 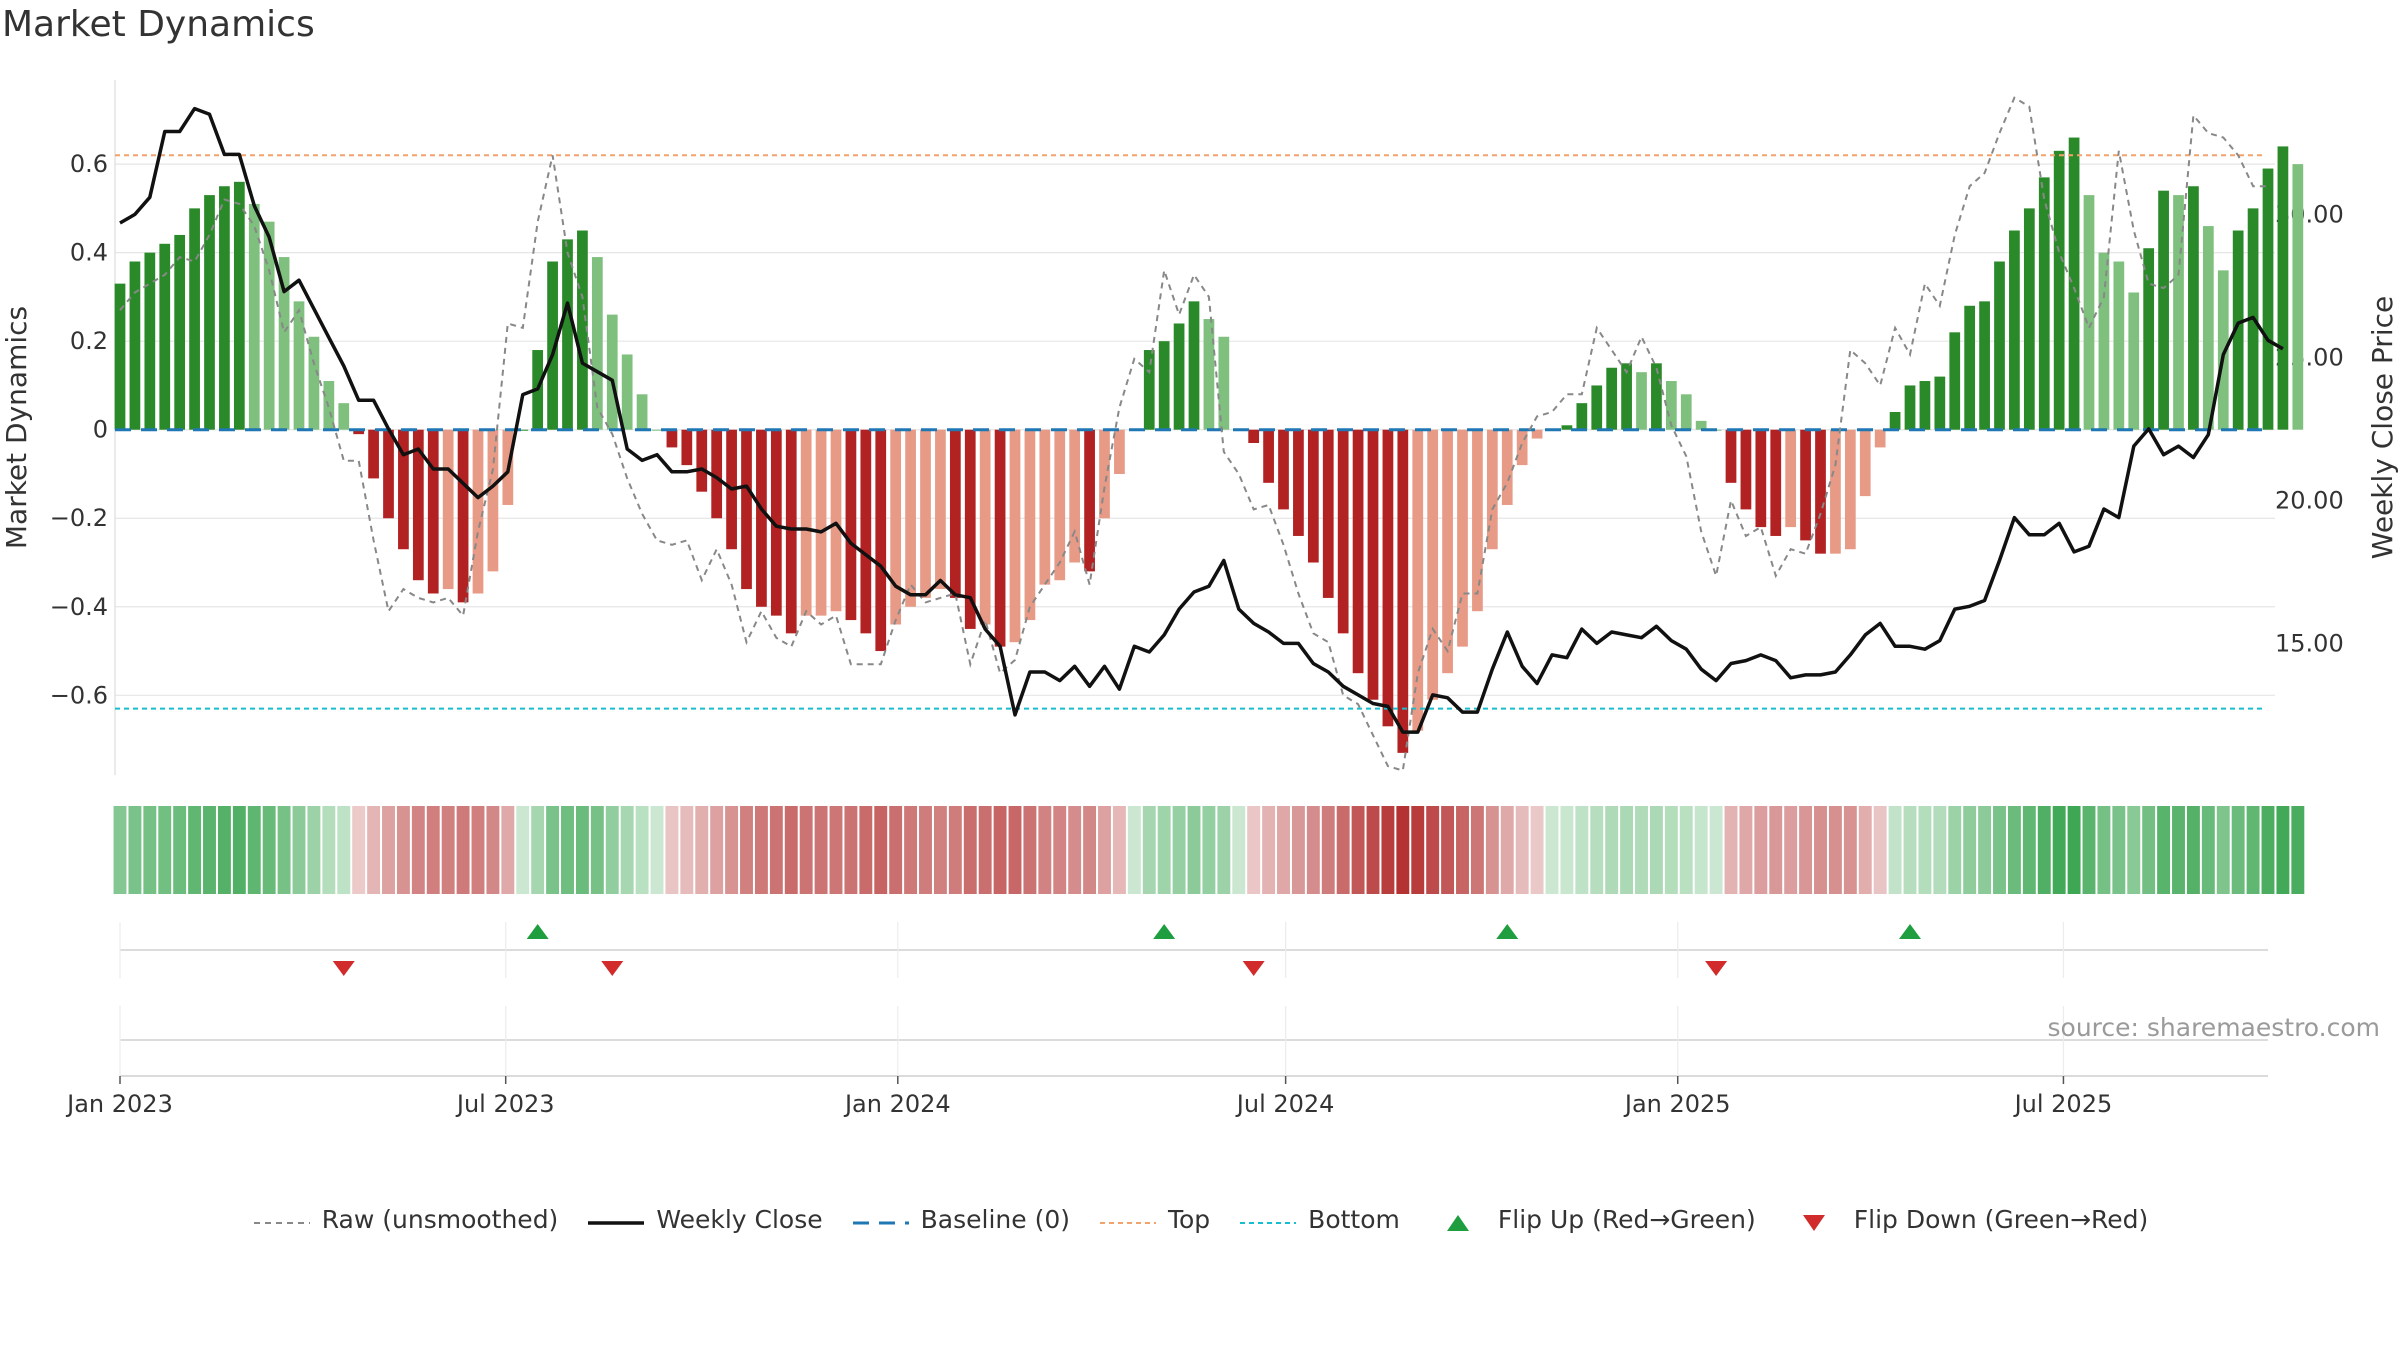 I want to click on y-tick-label: 0.4, so click(x=89, y=253).